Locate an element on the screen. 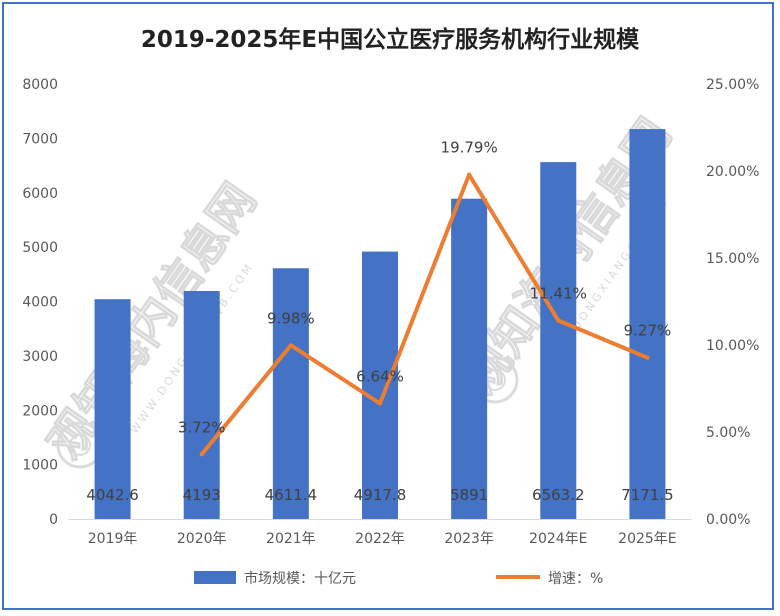 Image resolution: width=780 pixels, height=616 pixels. growth-data-label: 9.98% is located at coordinates (291, 318).